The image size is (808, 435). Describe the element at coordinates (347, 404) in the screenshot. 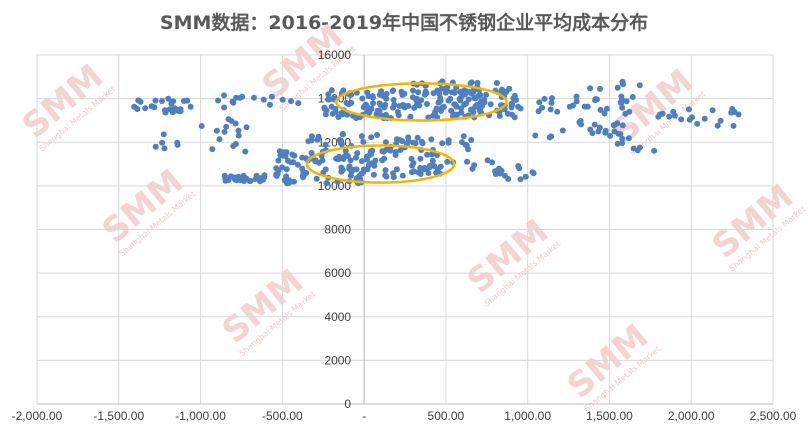

I see `y-tick-label: 0` at that location.